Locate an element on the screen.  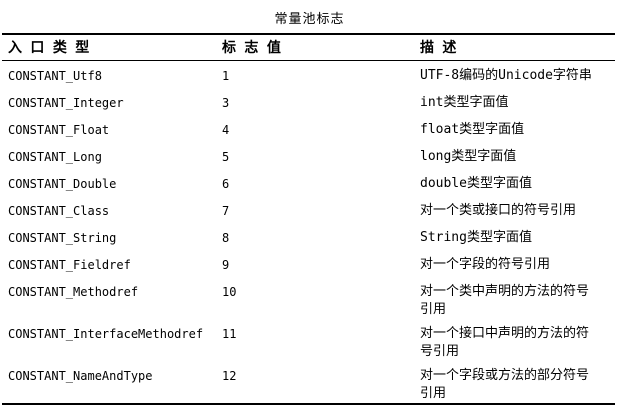
table-row: CONSTANT_Double 6 double类型字面值 is located at coordinates (308, 182).